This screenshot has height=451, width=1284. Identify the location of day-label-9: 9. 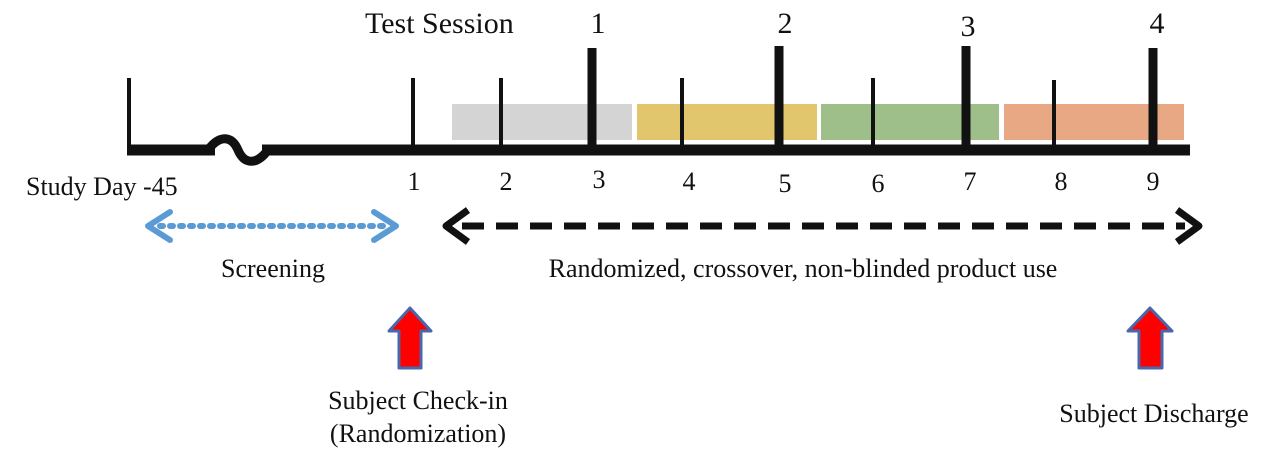
(1153, 181).